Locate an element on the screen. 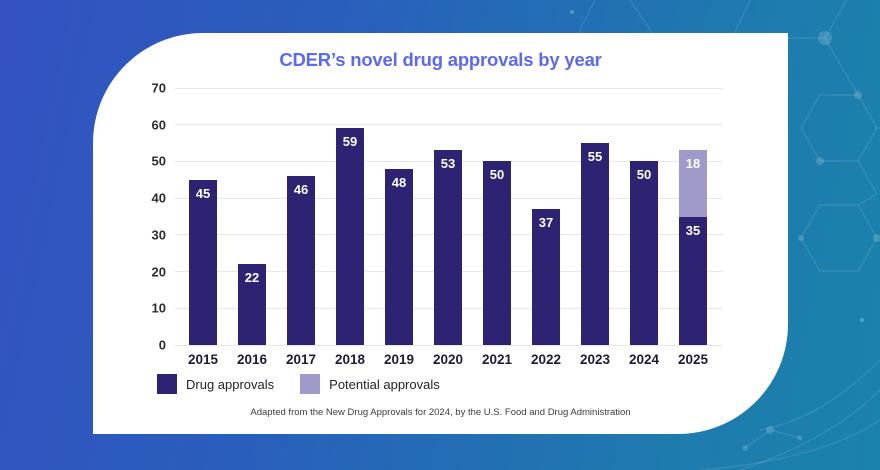 Image resolution: width=880 pixels, height=470 pixels. bar-2024: 50 is located at coordinates (644, 253).